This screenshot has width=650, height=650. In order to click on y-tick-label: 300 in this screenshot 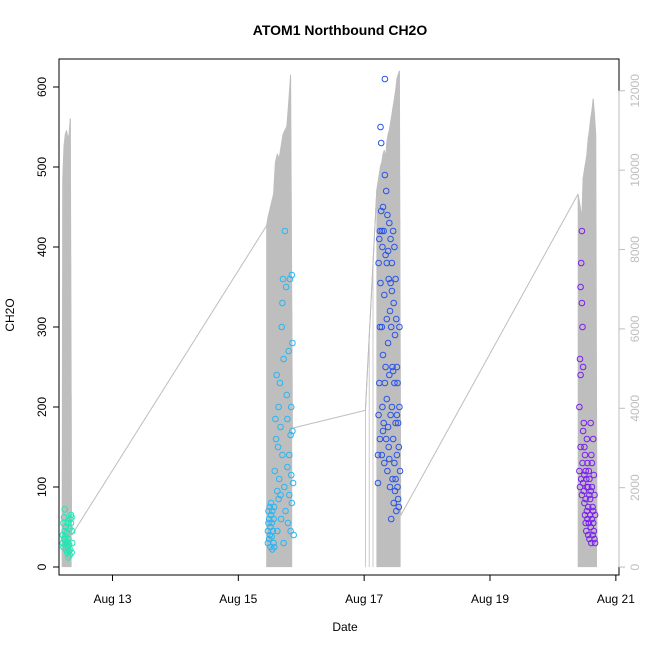, I will do `click(42, 327)`.